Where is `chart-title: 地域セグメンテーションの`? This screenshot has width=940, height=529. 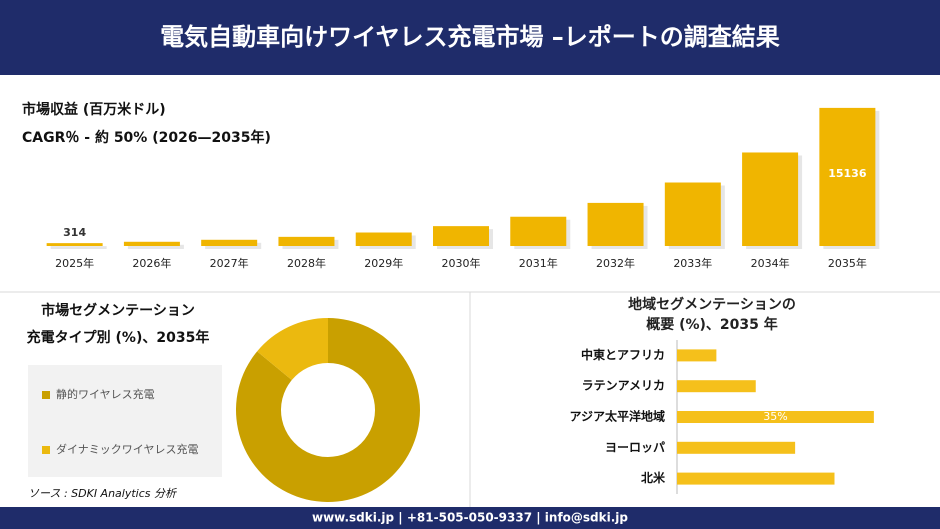
chart-title: 地域セグメンテーションの is located at coordinates (712, 304).